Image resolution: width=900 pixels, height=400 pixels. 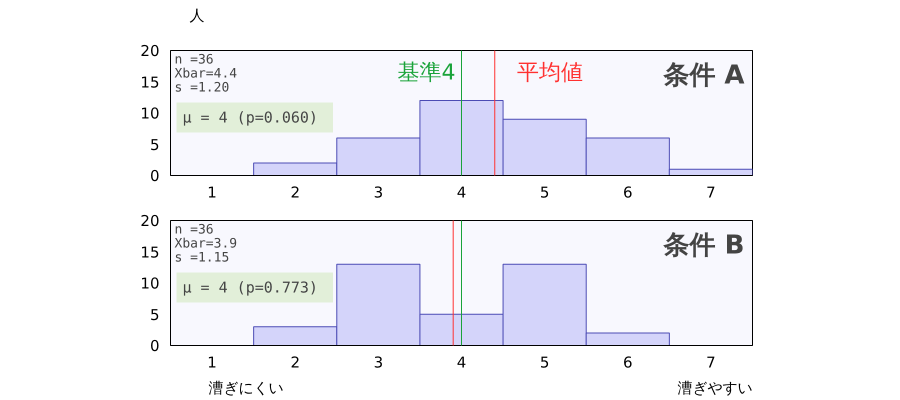 What do you see at coordinates (250, 117) in the screenshot?
I see `annotation: μ = 4 (p=0.060)` at bounding box center [250, 117].